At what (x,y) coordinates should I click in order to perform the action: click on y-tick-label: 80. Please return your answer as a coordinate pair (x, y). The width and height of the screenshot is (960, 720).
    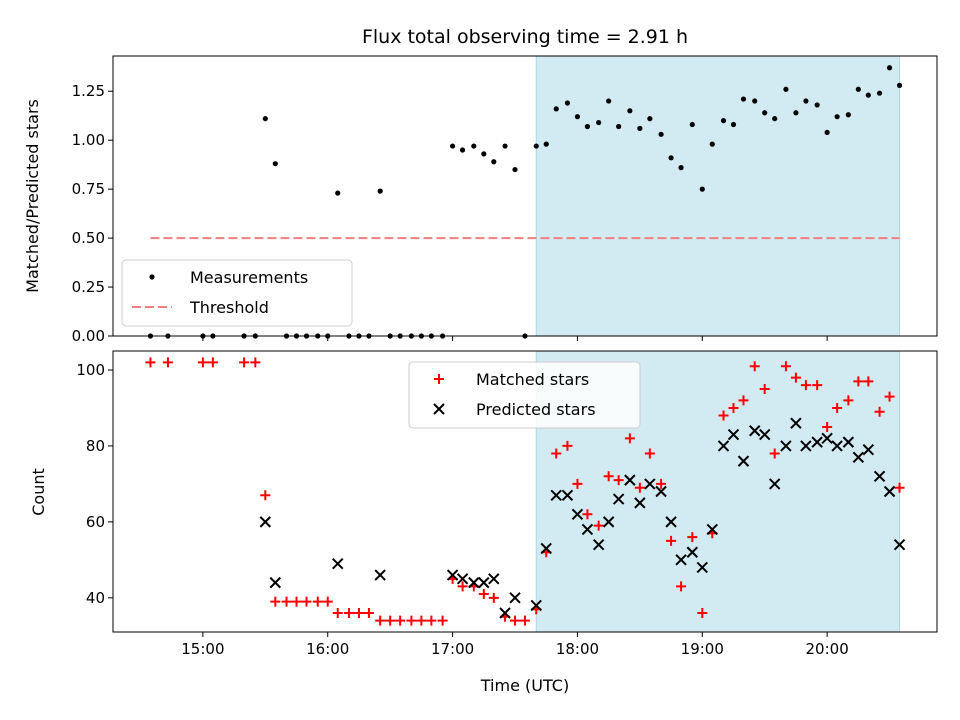
    Looking at the image, I should click on (95, 446).